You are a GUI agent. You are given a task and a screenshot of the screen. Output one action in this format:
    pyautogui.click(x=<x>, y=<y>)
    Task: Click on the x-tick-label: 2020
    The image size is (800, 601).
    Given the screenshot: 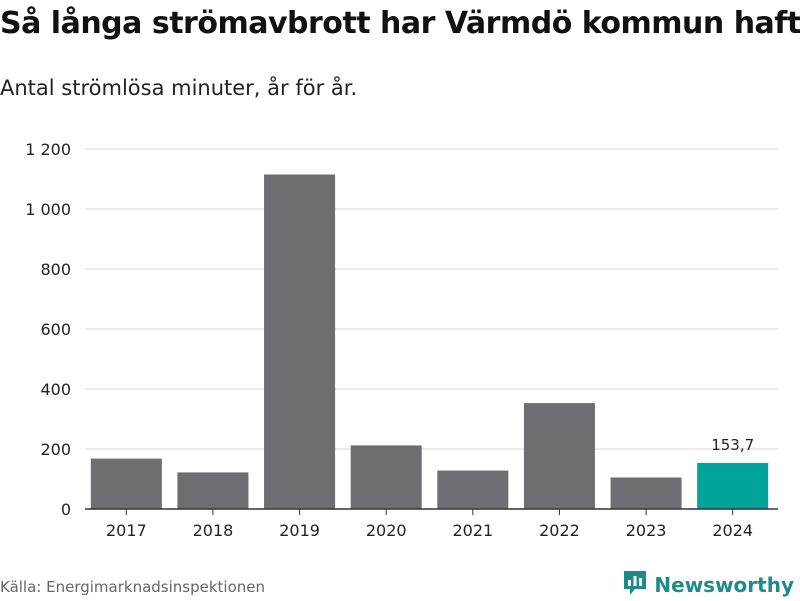 What is the action you would take?
    pyautogui.click(x=386, y=530)
    